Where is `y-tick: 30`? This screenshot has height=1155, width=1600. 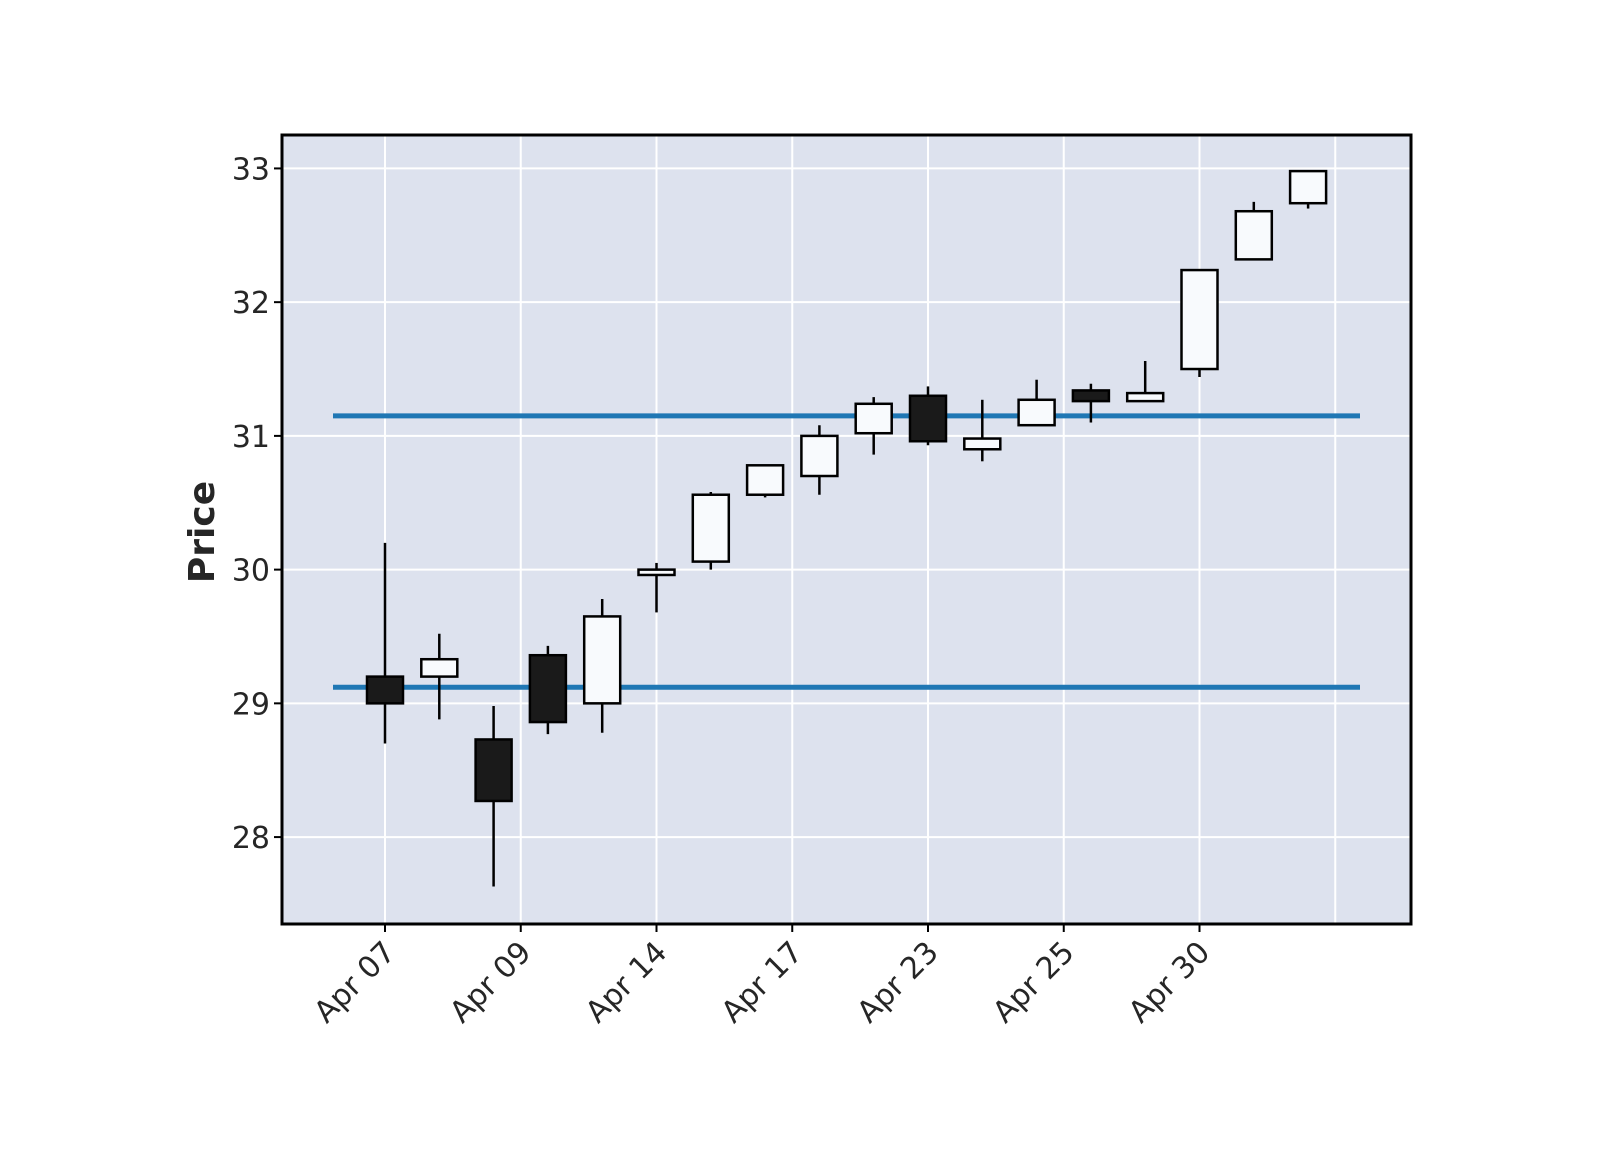
y-tick: 30 is located at coordinates (257, 571).